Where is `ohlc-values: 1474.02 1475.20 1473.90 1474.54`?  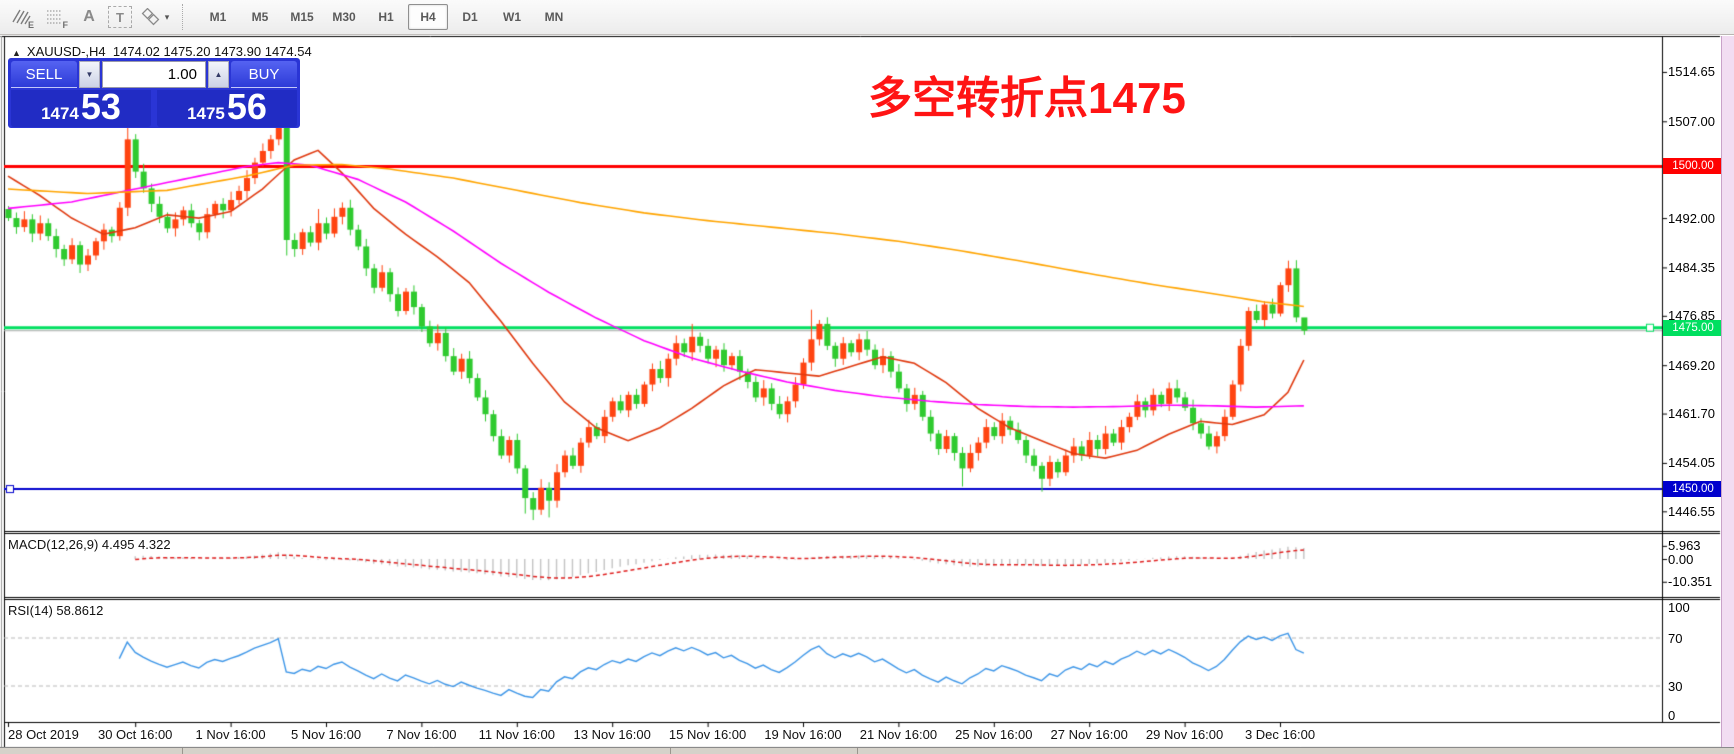
ohlc-values: 1474.02 1475.20 1473.90 1474.54 is located at coordinates (212, 51).